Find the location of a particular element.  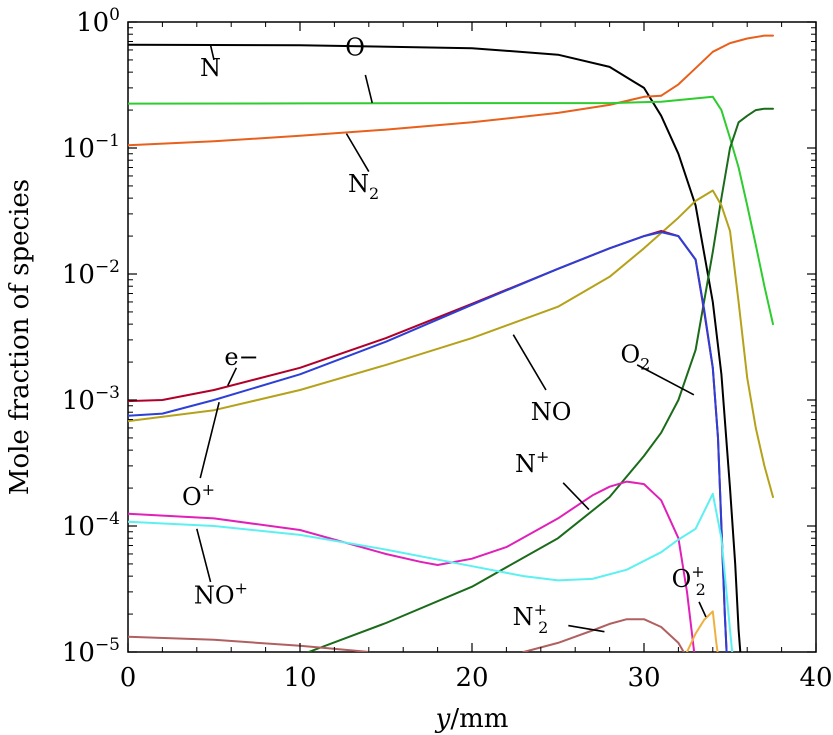

label-O: O is located at coordinates (355, 47).